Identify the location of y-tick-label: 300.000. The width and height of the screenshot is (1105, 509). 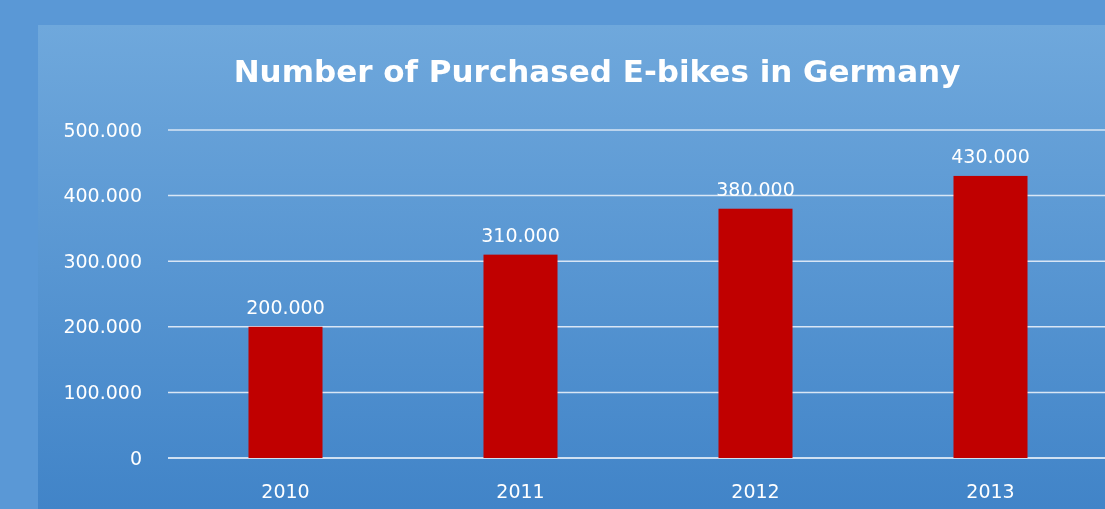
(102, 260).